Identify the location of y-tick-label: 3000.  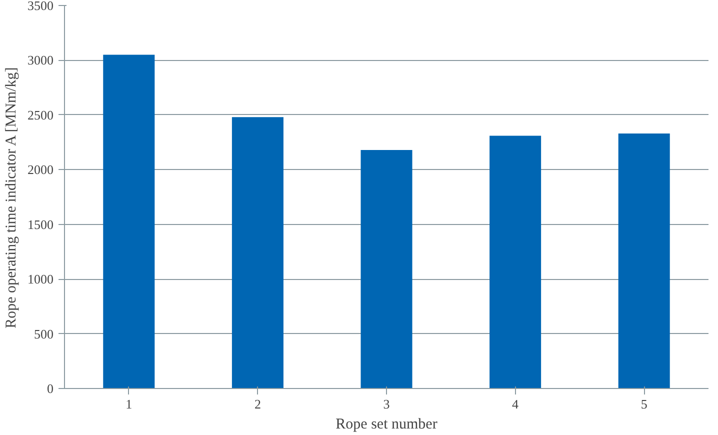
(41, 60).